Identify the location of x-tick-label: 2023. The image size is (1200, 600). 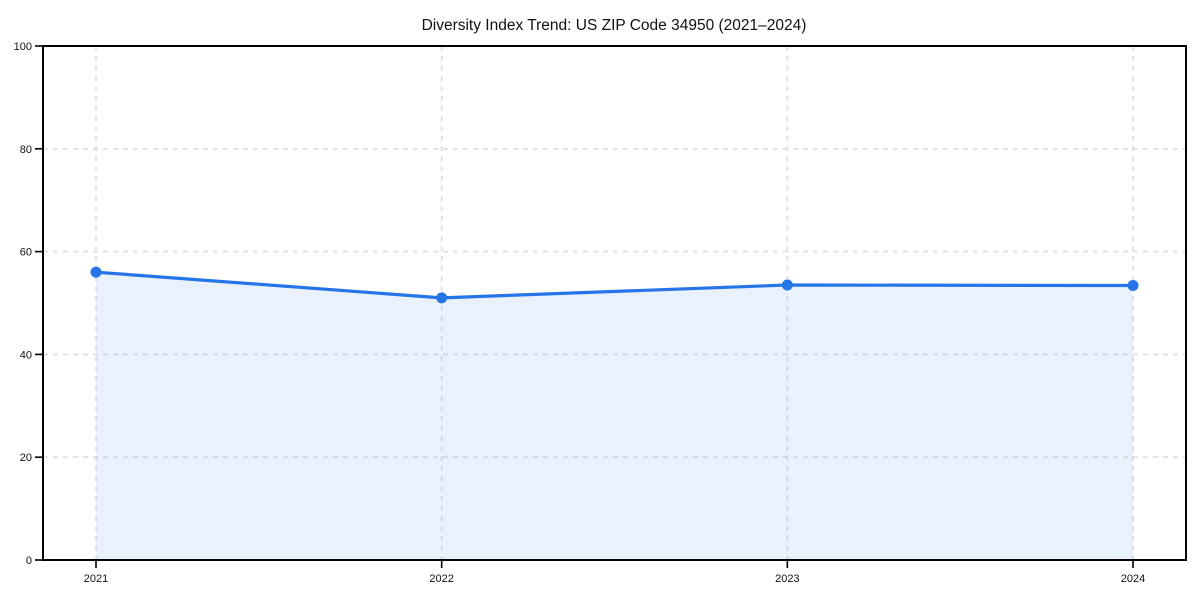
(787, 579).